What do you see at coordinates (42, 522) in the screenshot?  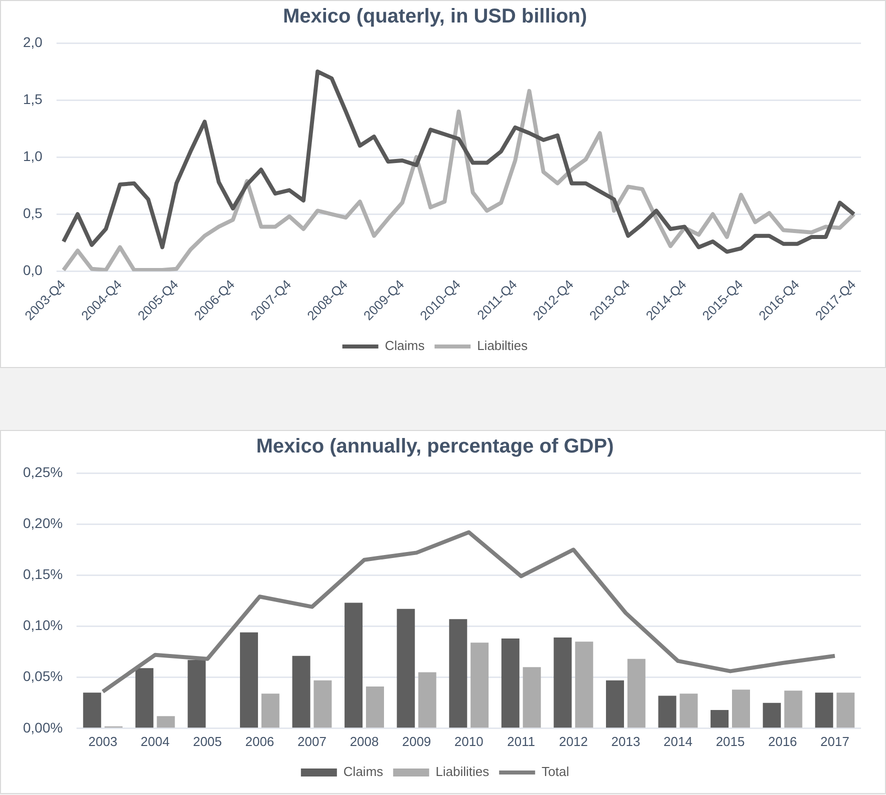 I see `y-tick-label: 0,20%` at bounding box center [42, 522].